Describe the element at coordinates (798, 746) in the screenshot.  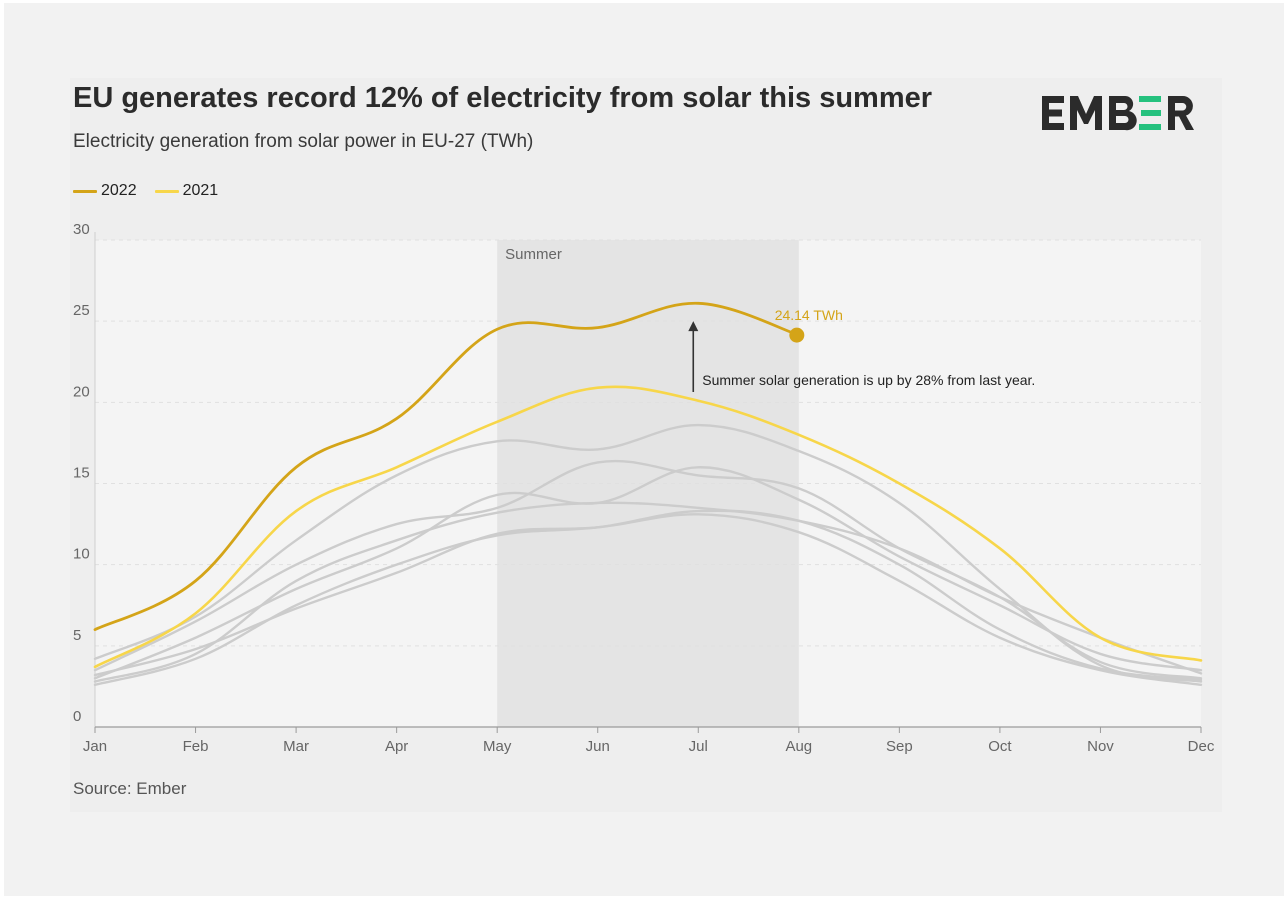
I see `x-tick-label: Aug` at that location.